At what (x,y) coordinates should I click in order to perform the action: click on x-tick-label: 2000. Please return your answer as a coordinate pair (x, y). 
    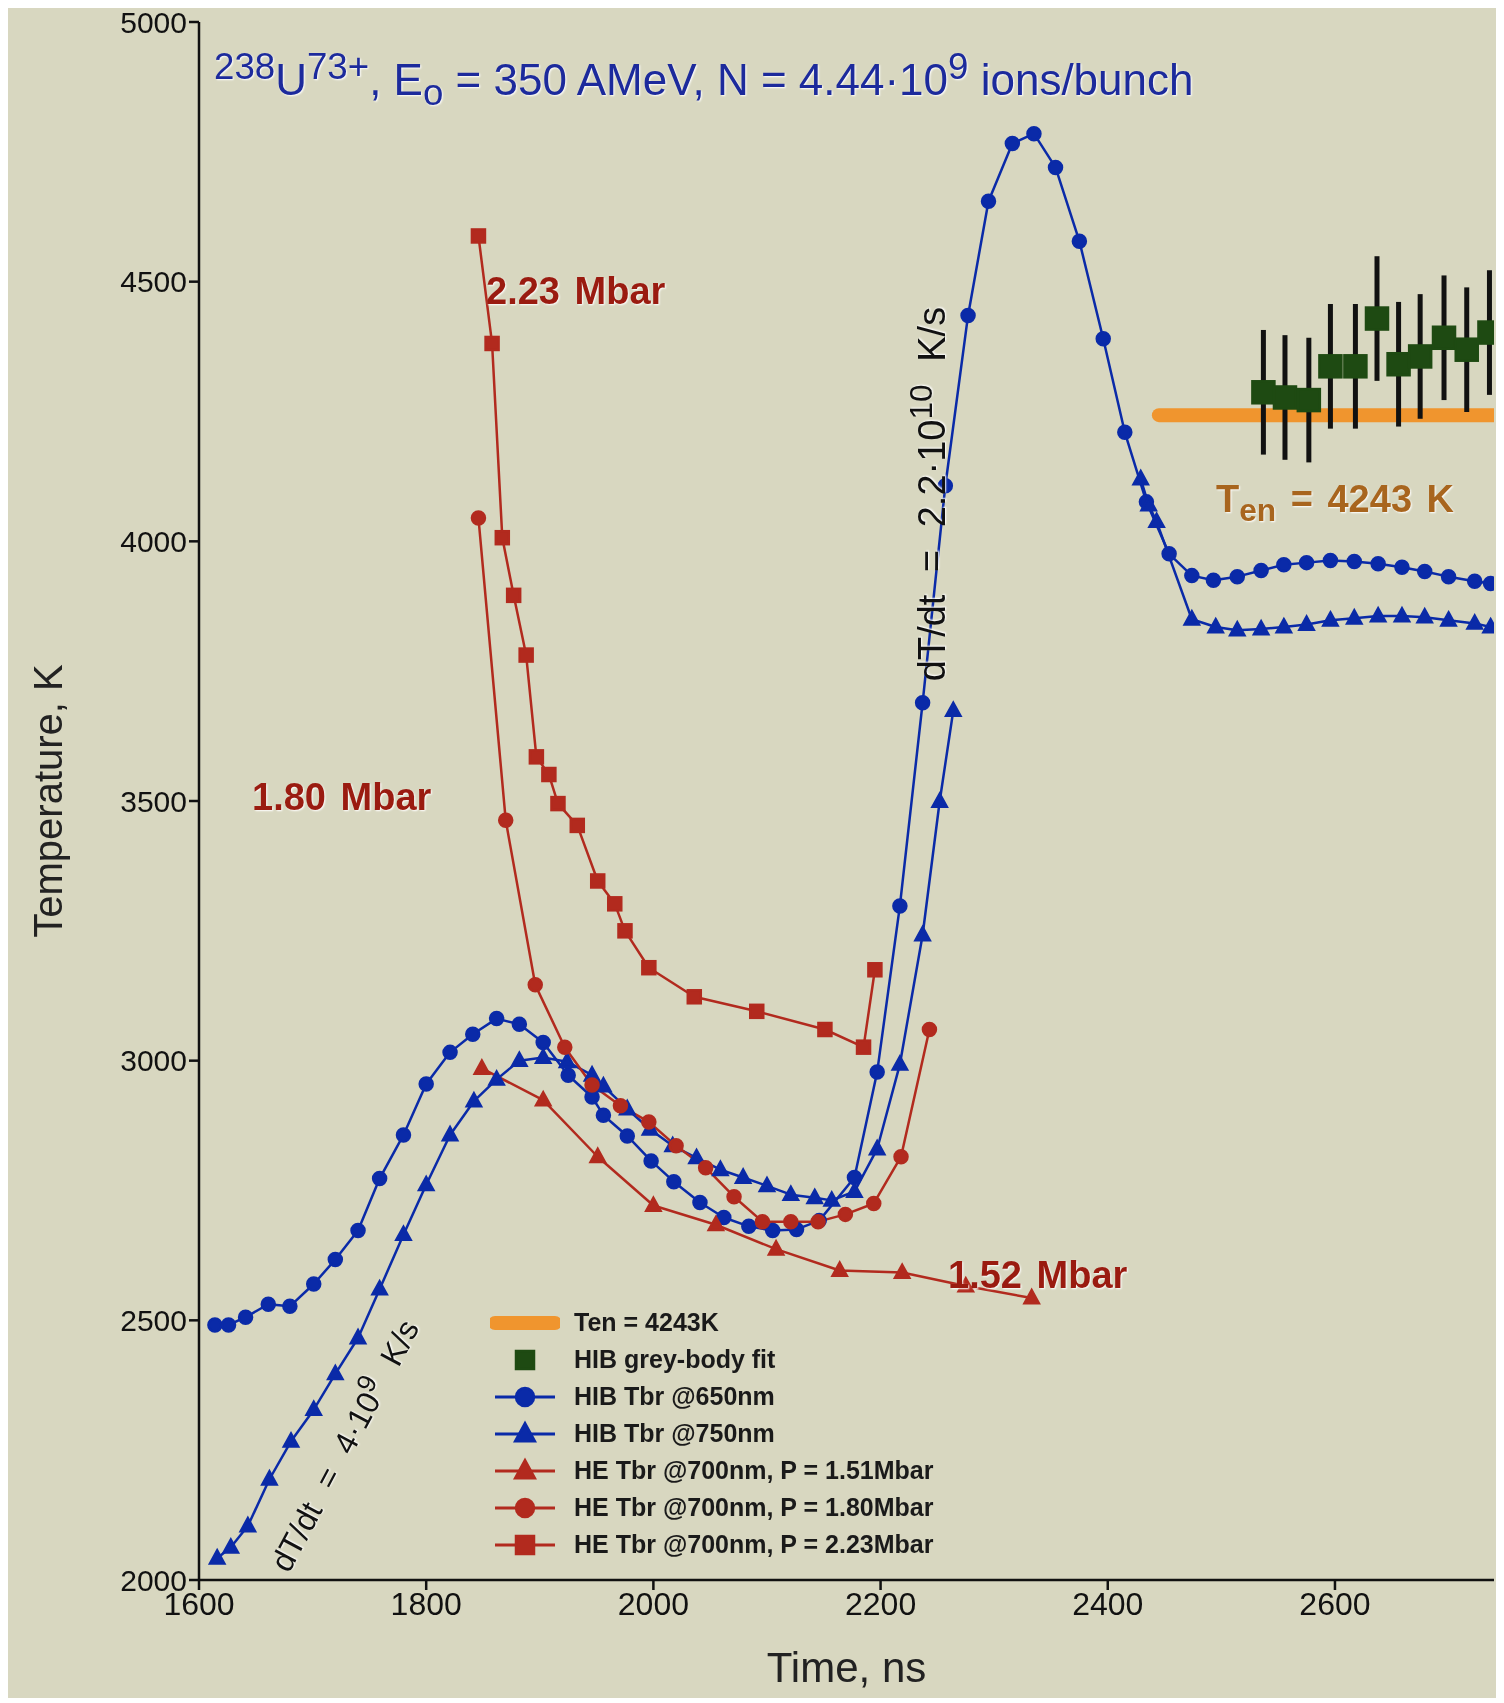
    Looking at the image, I should click on (653, 1603).